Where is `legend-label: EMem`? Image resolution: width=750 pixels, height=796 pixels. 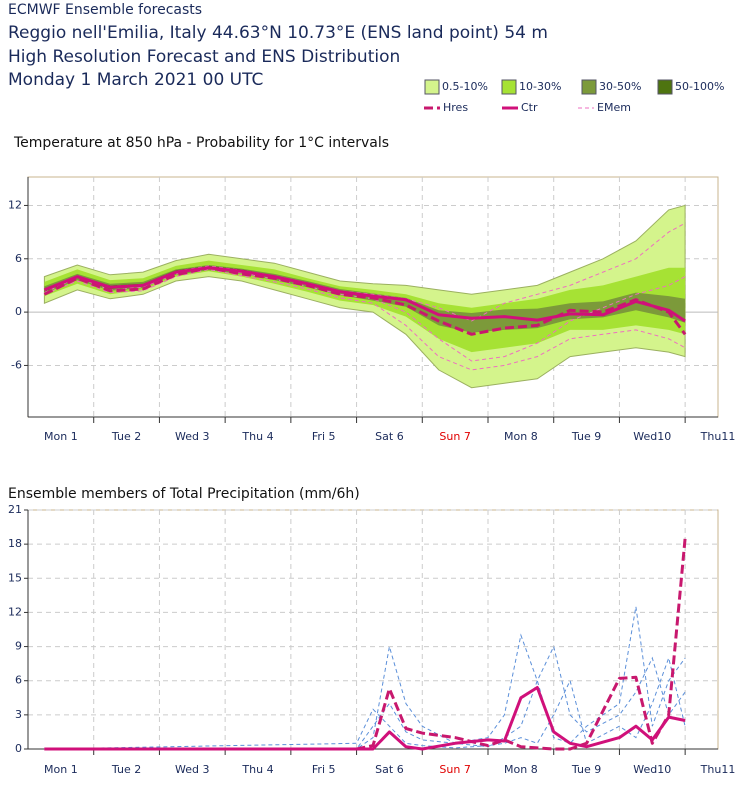 legend-label: EMem is located at coordinates (614, 107).